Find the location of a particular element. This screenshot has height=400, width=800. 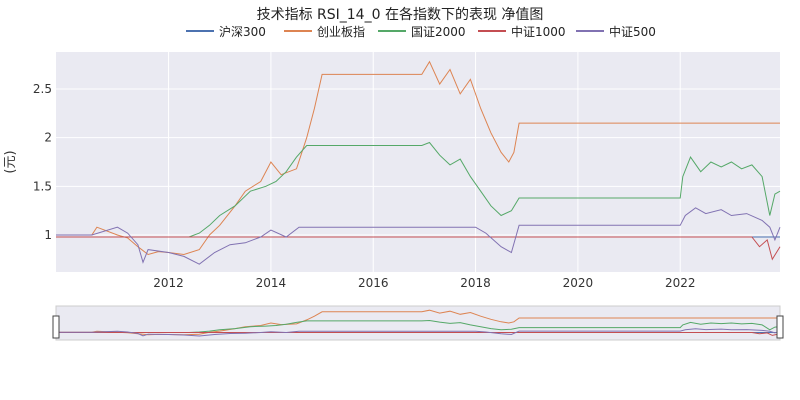

x-tick-label: 2020 is located at coordinates (578, 283).